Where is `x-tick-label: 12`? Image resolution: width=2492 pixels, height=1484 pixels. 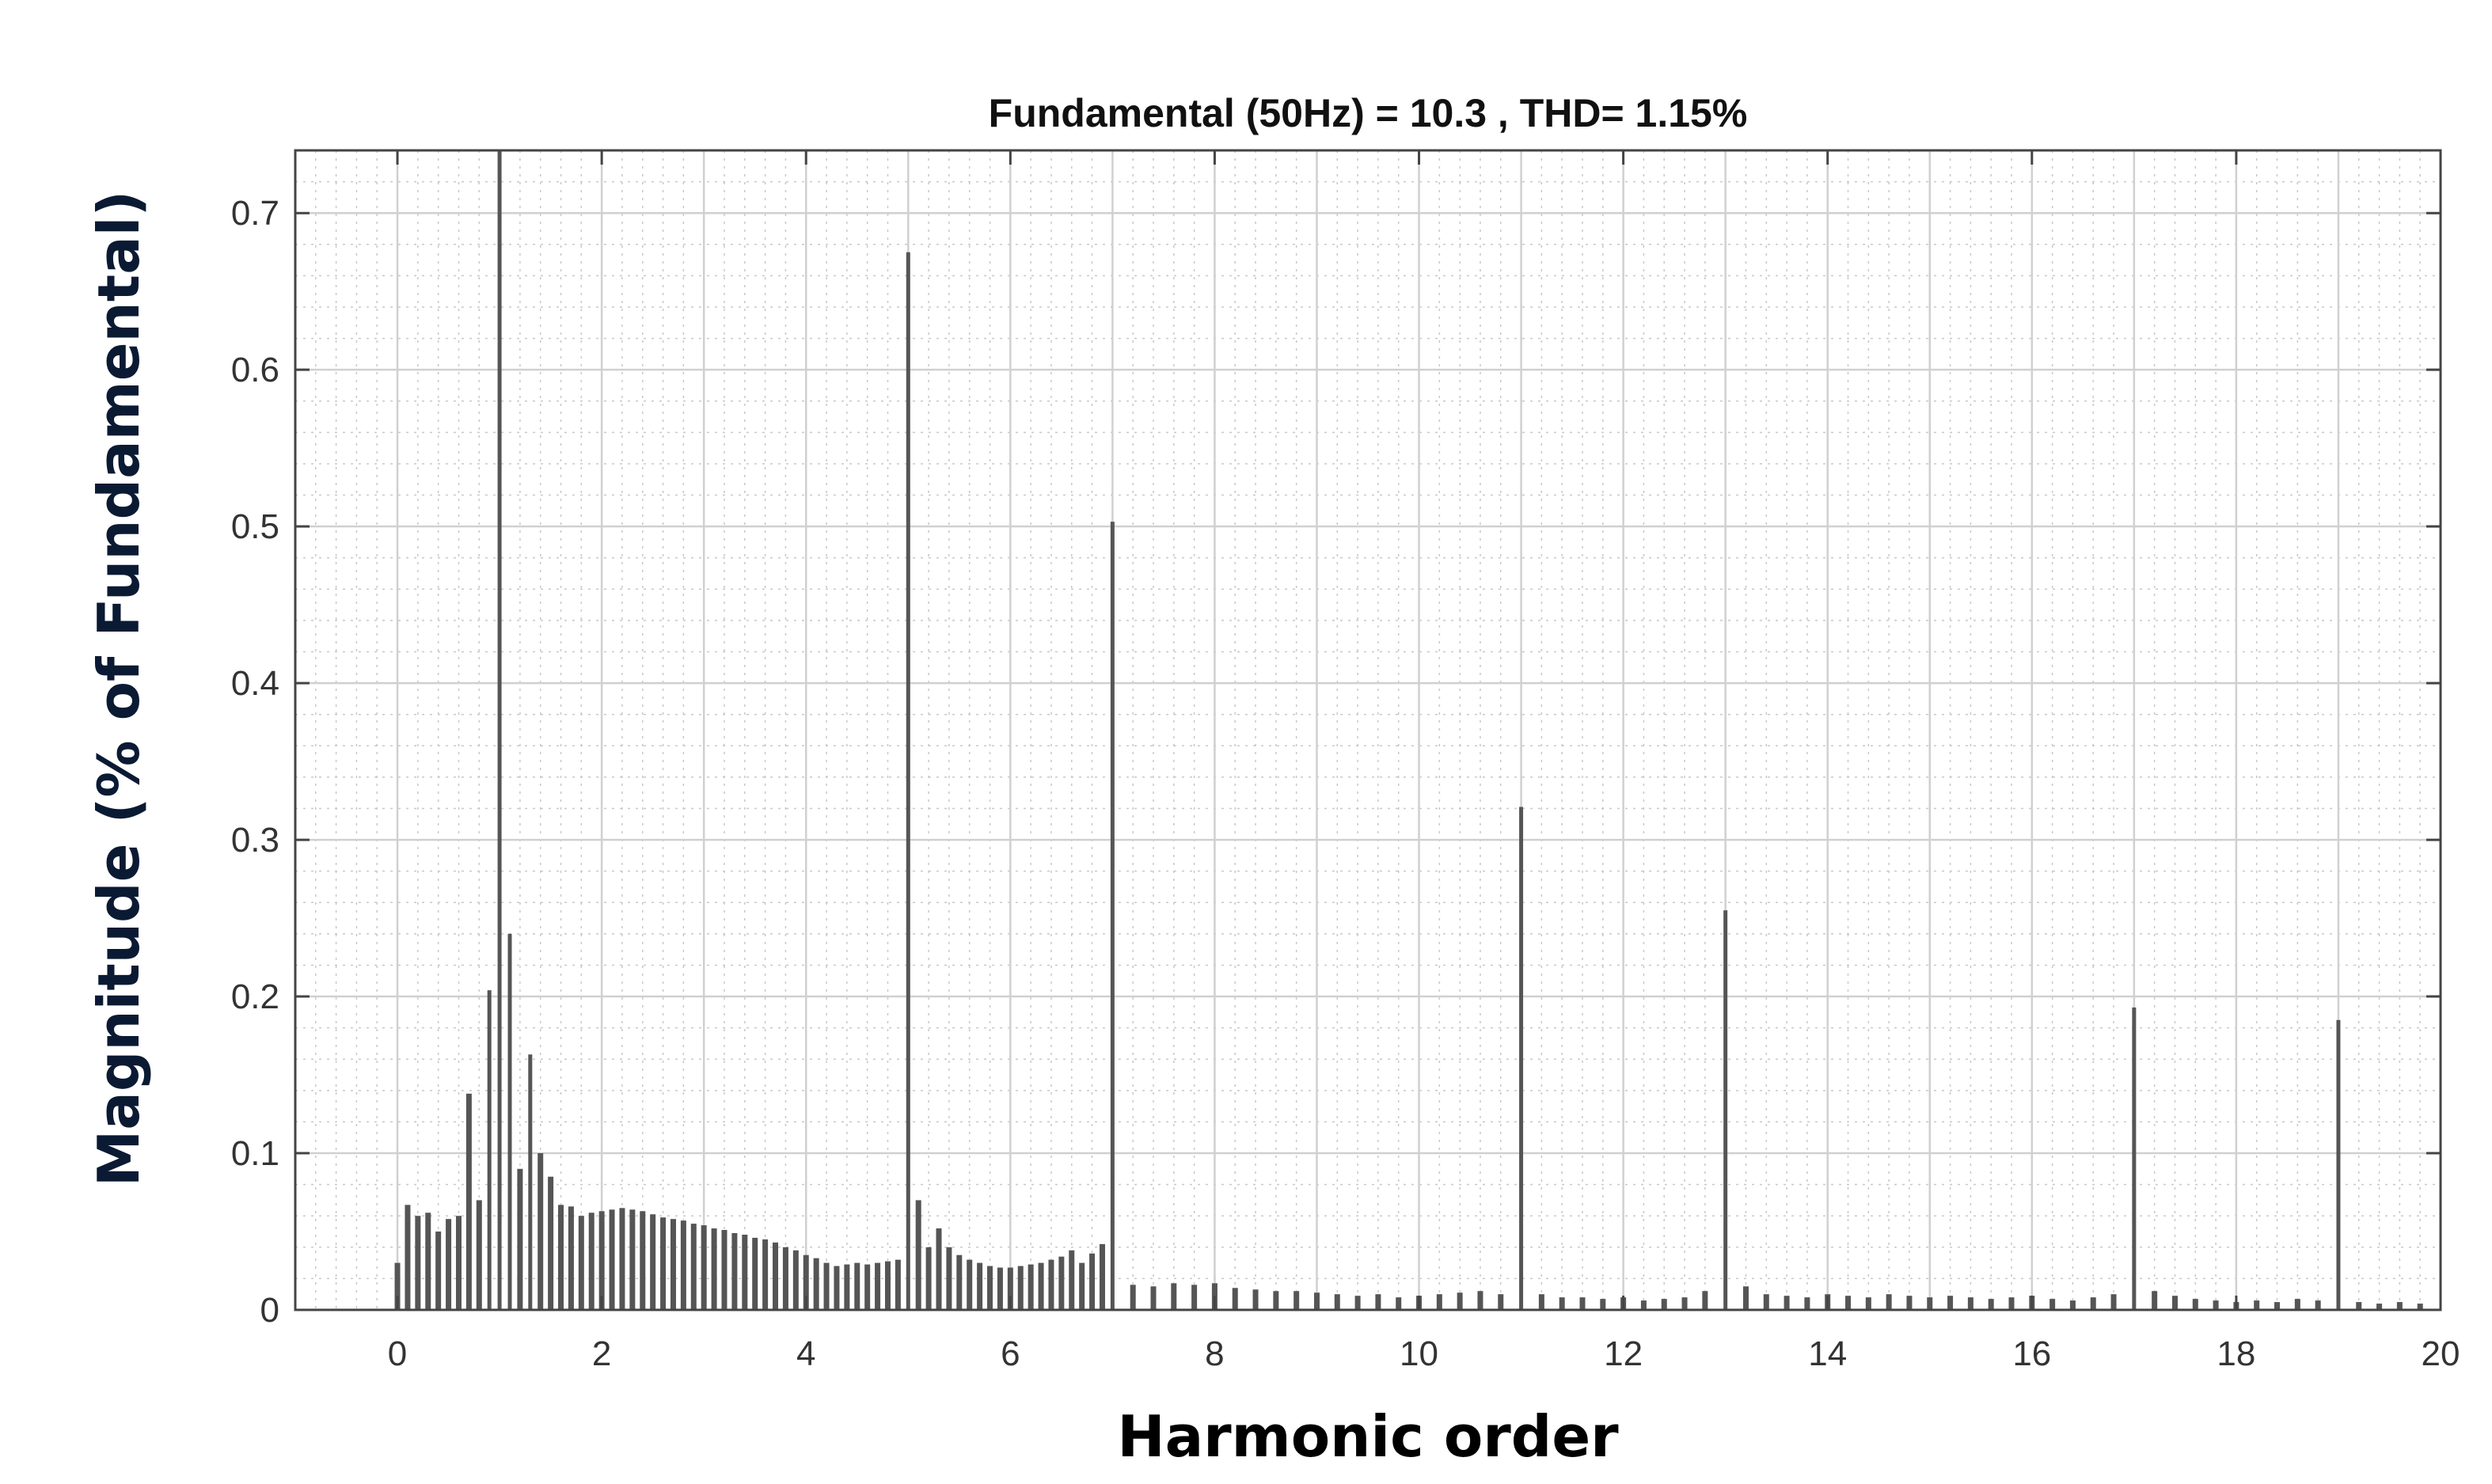
x-tick-label: 12 is located at coordinates (1623, 1353).